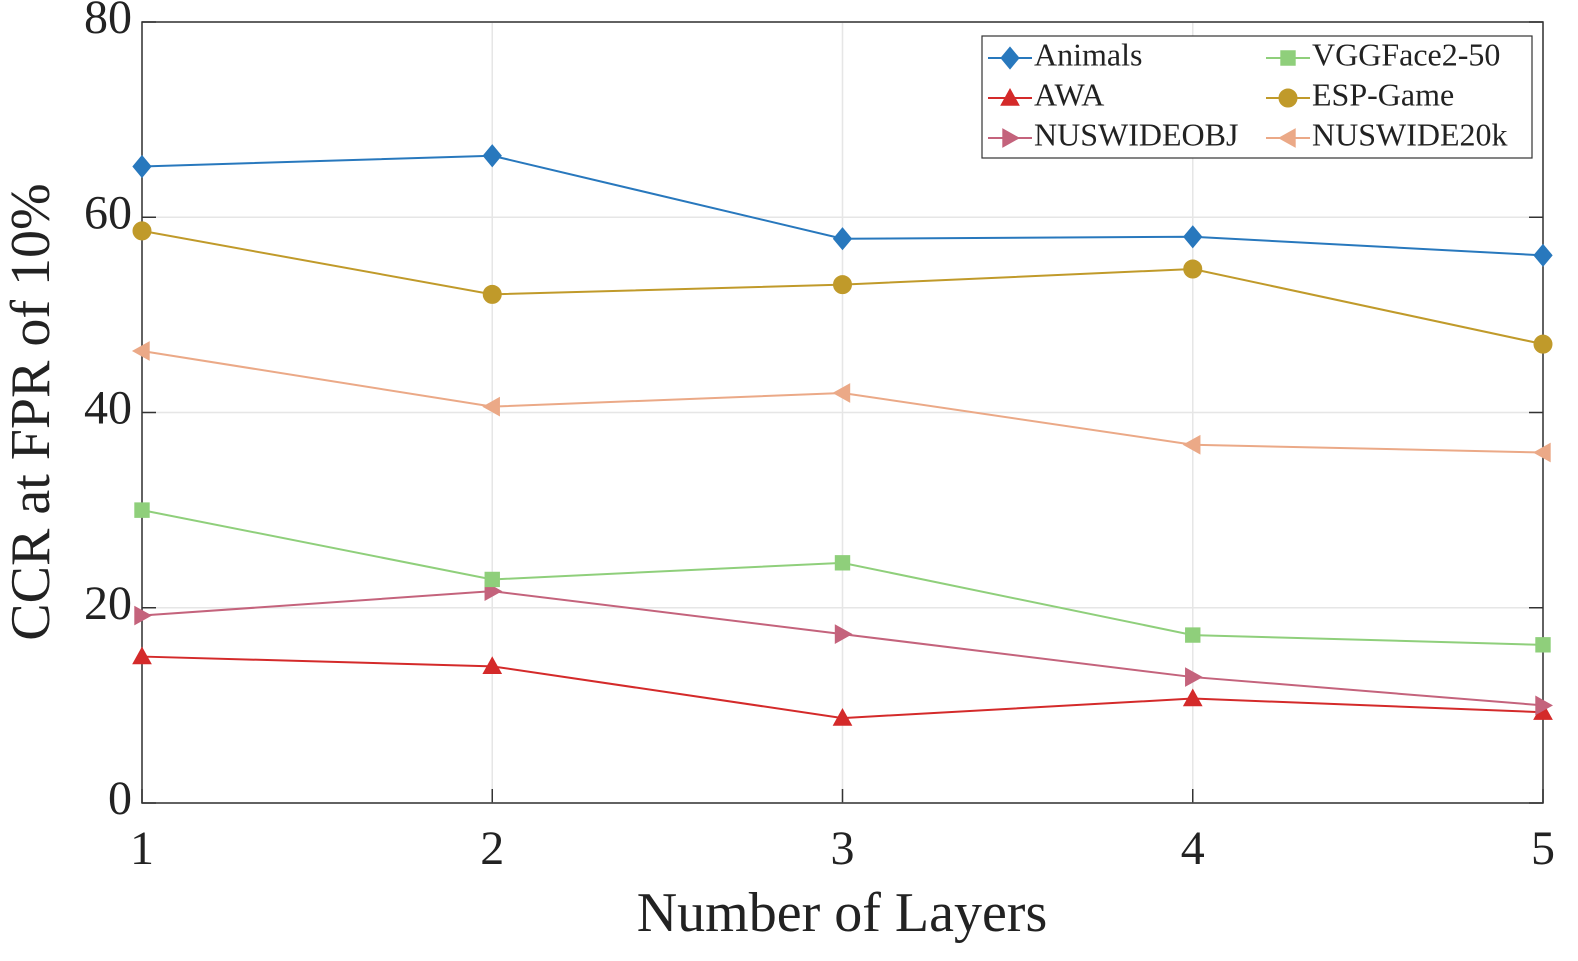 The height and width of the screenshot is (961, 1578). Describe the element at coordinates (1383, 94) in the screenshot. I see `legend-label: ESP-Game` at that location.